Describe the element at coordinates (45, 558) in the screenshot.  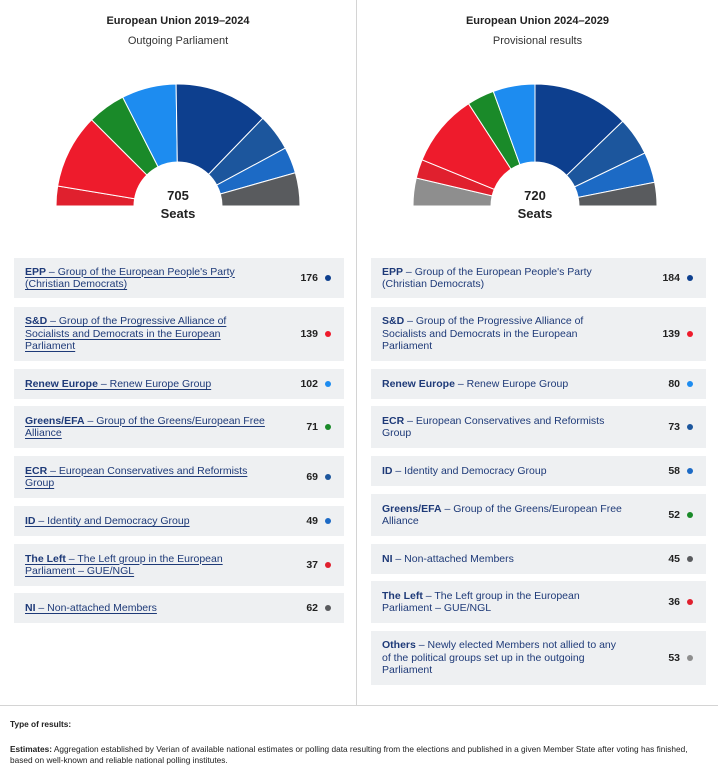
I see `group-abbreviation: The Left` at that location.